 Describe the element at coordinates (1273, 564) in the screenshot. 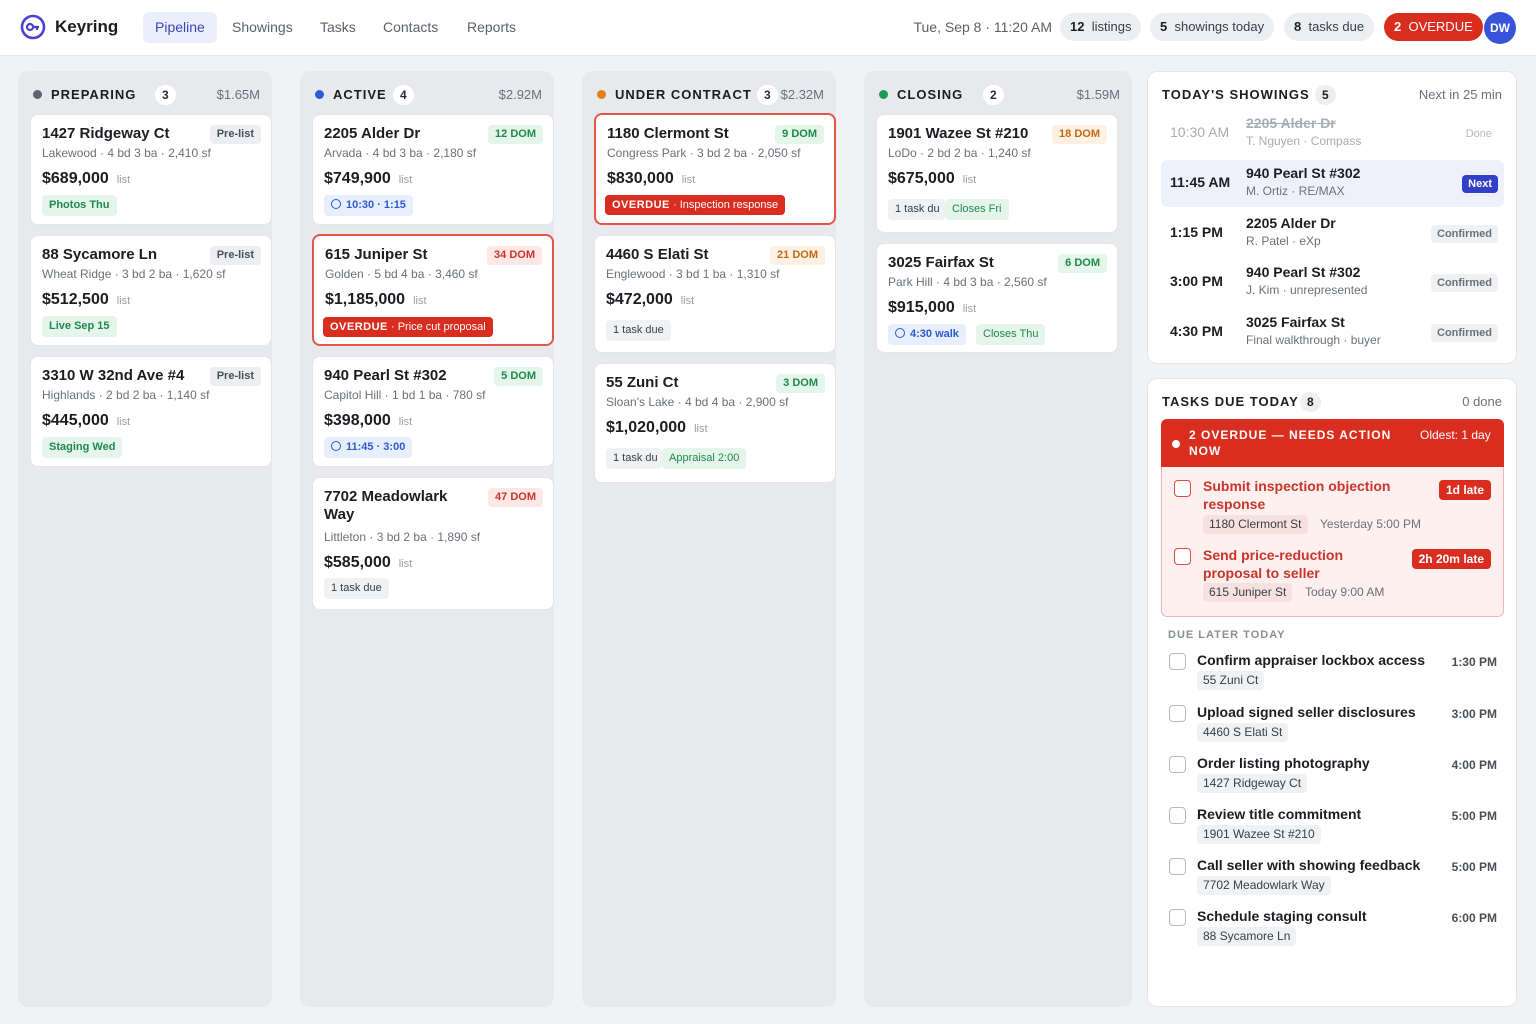

I see `task-title: Send price-reduction proposal to seller` at that location.